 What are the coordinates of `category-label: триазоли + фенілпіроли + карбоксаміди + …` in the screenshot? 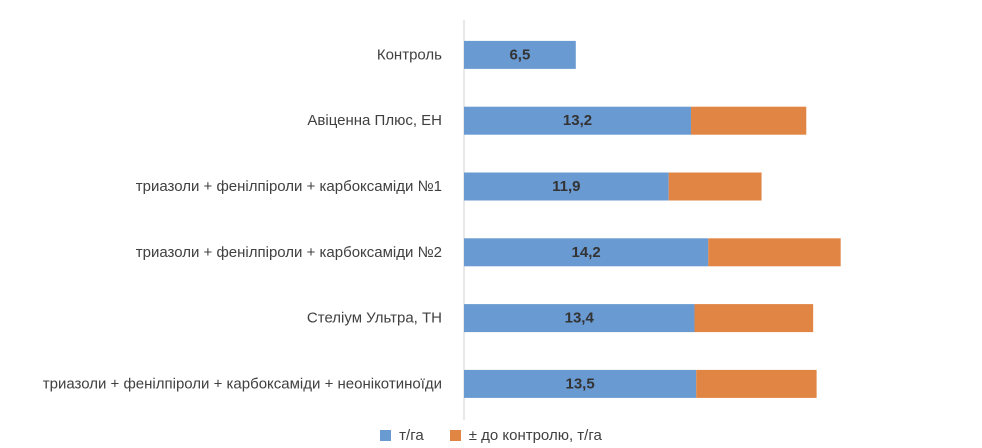 It's located at (242, 383).